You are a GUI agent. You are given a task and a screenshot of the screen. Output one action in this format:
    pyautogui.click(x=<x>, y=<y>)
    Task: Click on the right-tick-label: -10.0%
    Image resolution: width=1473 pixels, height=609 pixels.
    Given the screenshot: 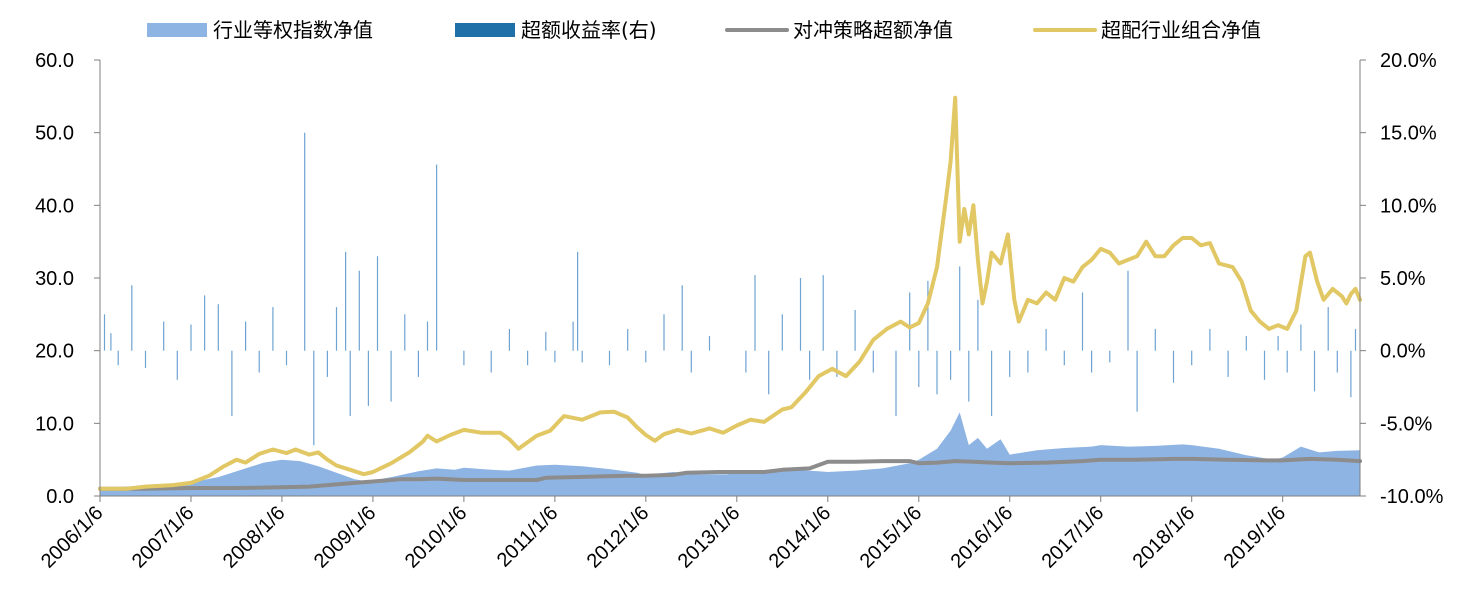 What is the action you would take?
    pyautogui.click(x=1412, y=497)
    